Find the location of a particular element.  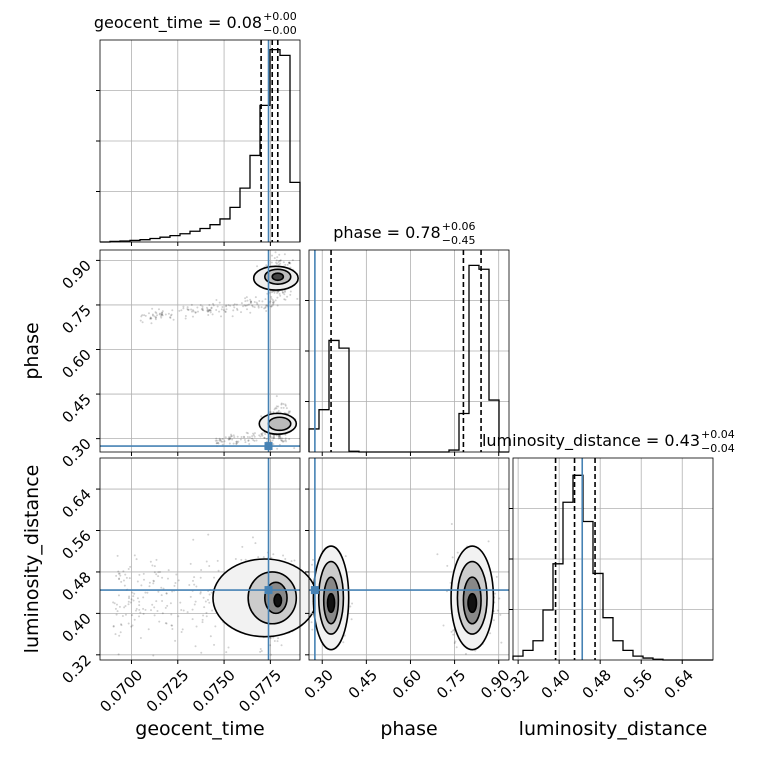

title-lower-error-geocent_time: −0.00 is located at coordinates (280, 30).